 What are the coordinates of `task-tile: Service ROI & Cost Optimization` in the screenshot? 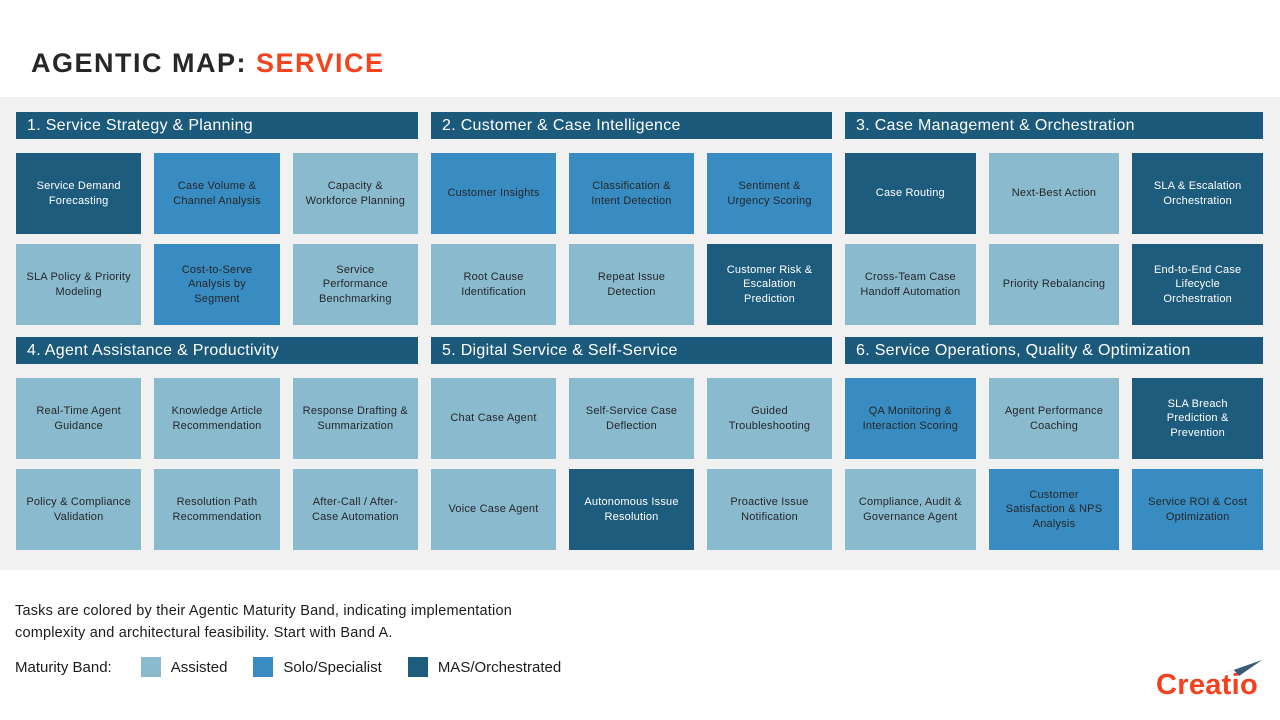 It's located at (1197, 509).